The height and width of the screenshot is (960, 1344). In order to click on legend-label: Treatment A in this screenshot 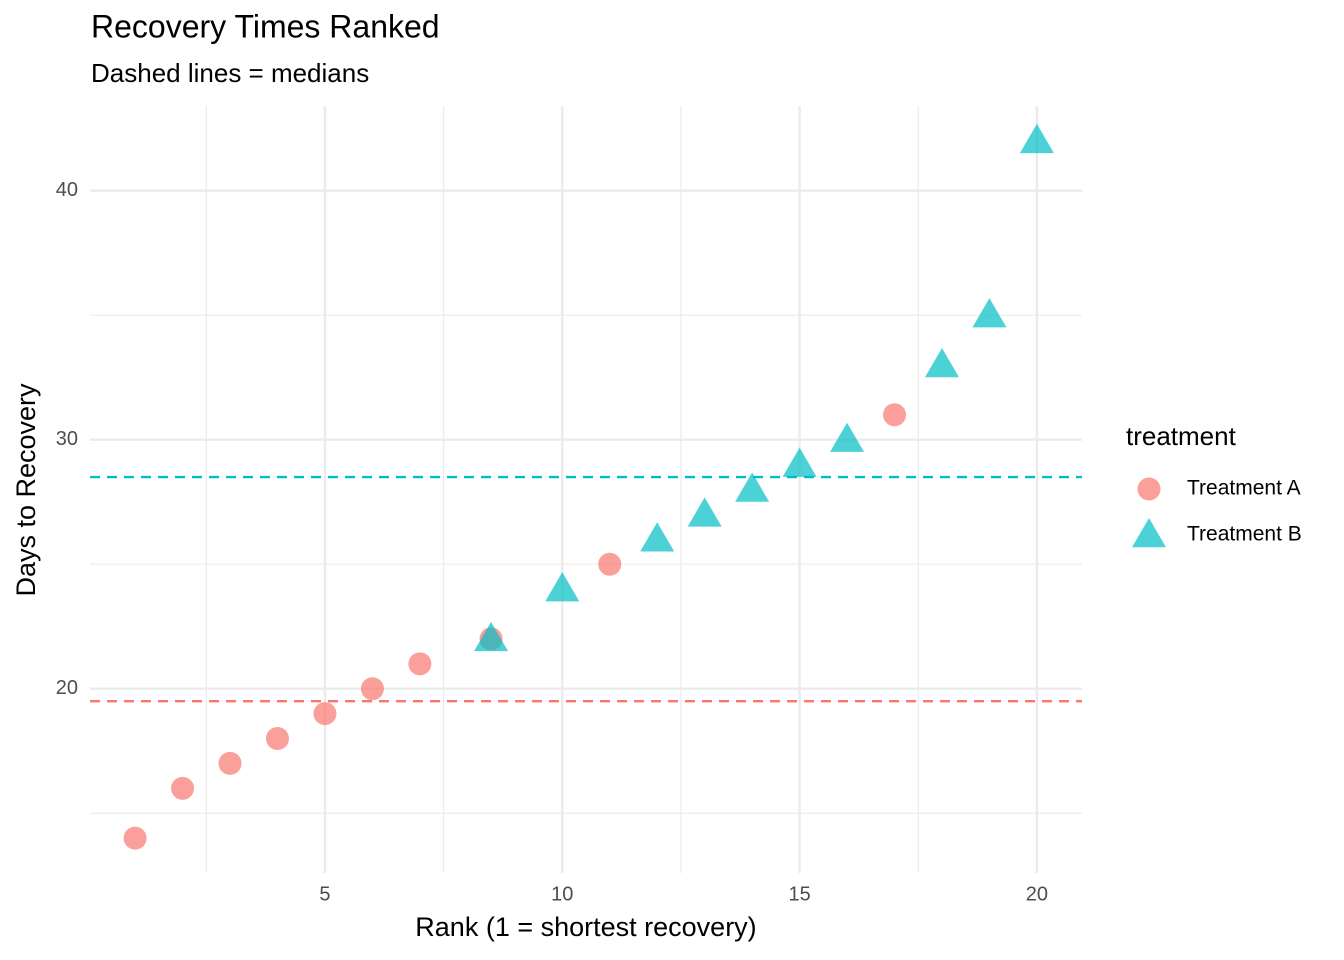, I will do `click(1244, 488)`.